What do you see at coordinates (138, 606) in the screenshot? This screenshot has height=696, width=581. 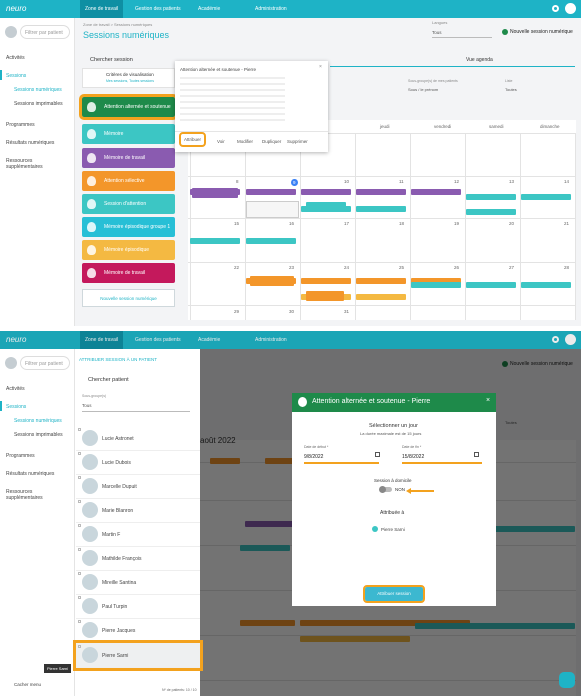 I see `patient-row: Paul Turpin` at bounding box center [138, 606].